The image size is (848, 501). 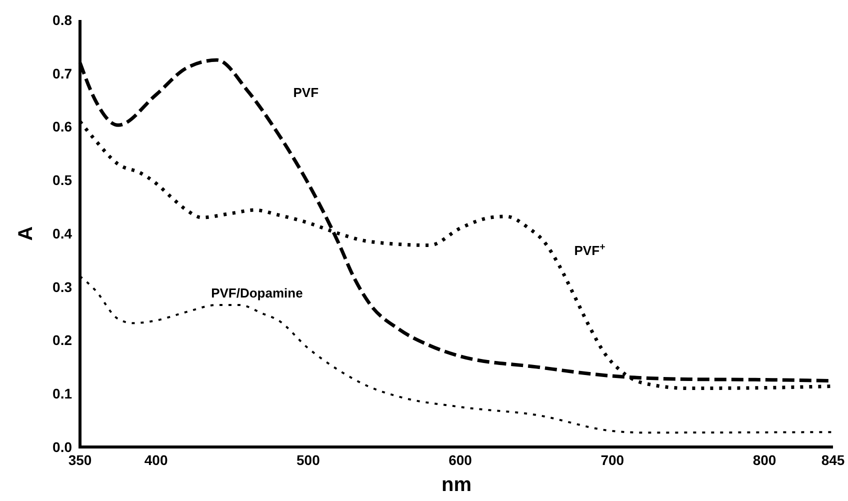 I want to click on x-tick-label: 800, so click(x=764, y=460).